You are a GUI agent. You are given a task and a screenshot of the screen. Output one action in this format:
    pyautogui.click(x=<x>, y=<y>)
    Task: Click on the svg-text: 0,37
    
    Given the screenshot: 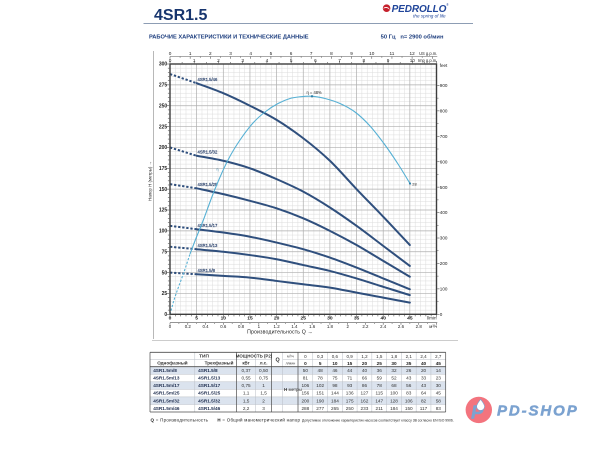 What is the action you would take?
    pyautogui.click(x=247, y=370)
    